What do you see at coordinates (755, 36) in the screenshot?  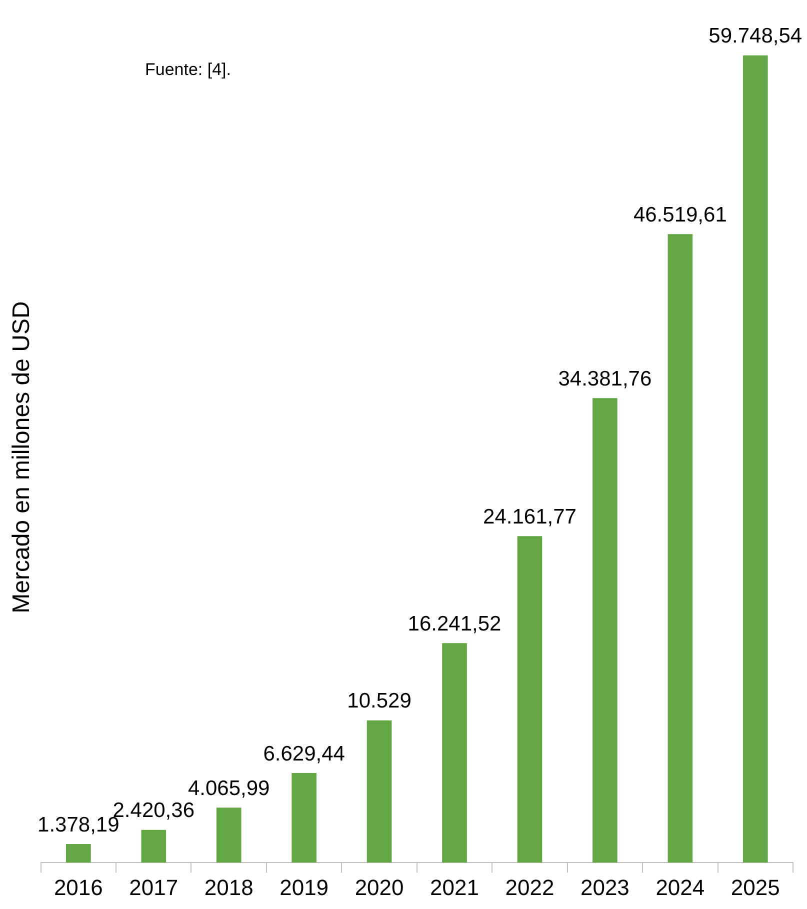 I see `data-label: 59.748,54` at bounding box center [755, 36].